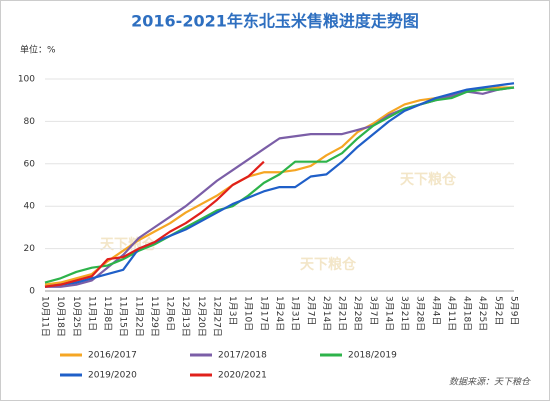 The height and width of the screenshot is (401, 550). I want to click on x-tick-label: 3月14日, so click(388, 313).